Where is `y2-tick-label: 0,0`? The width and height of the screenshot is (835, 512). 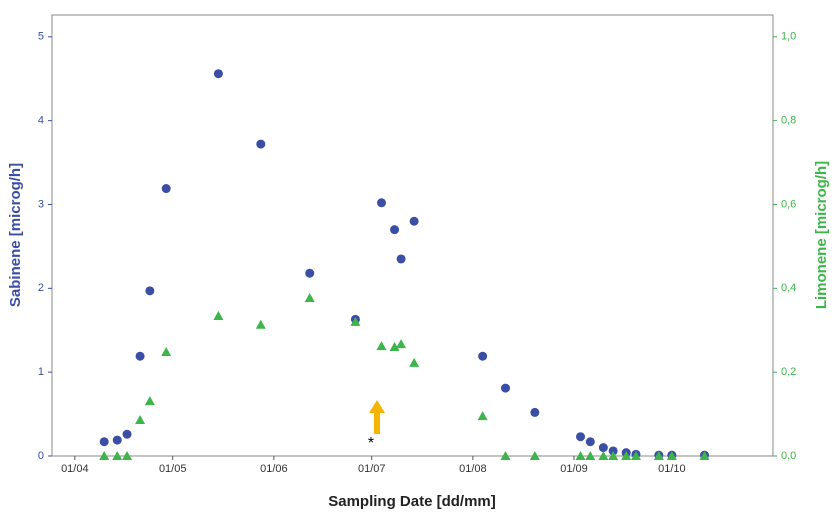 y2-tick-label: 0,0 is located at coordinates (788, 456).